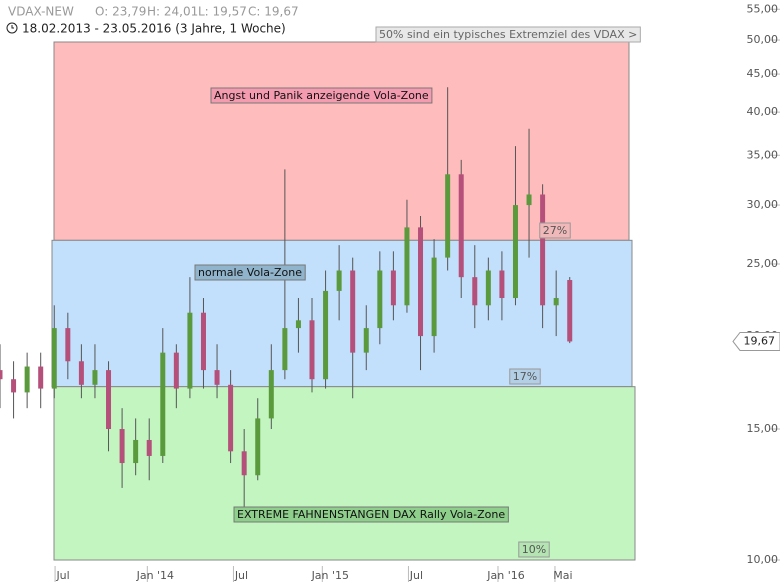 The width and height of the screenshot is (780, 588). Describe the element at coordinates (760, 340) in the screenshot. I see `last-price-label: 19,67` at that location.